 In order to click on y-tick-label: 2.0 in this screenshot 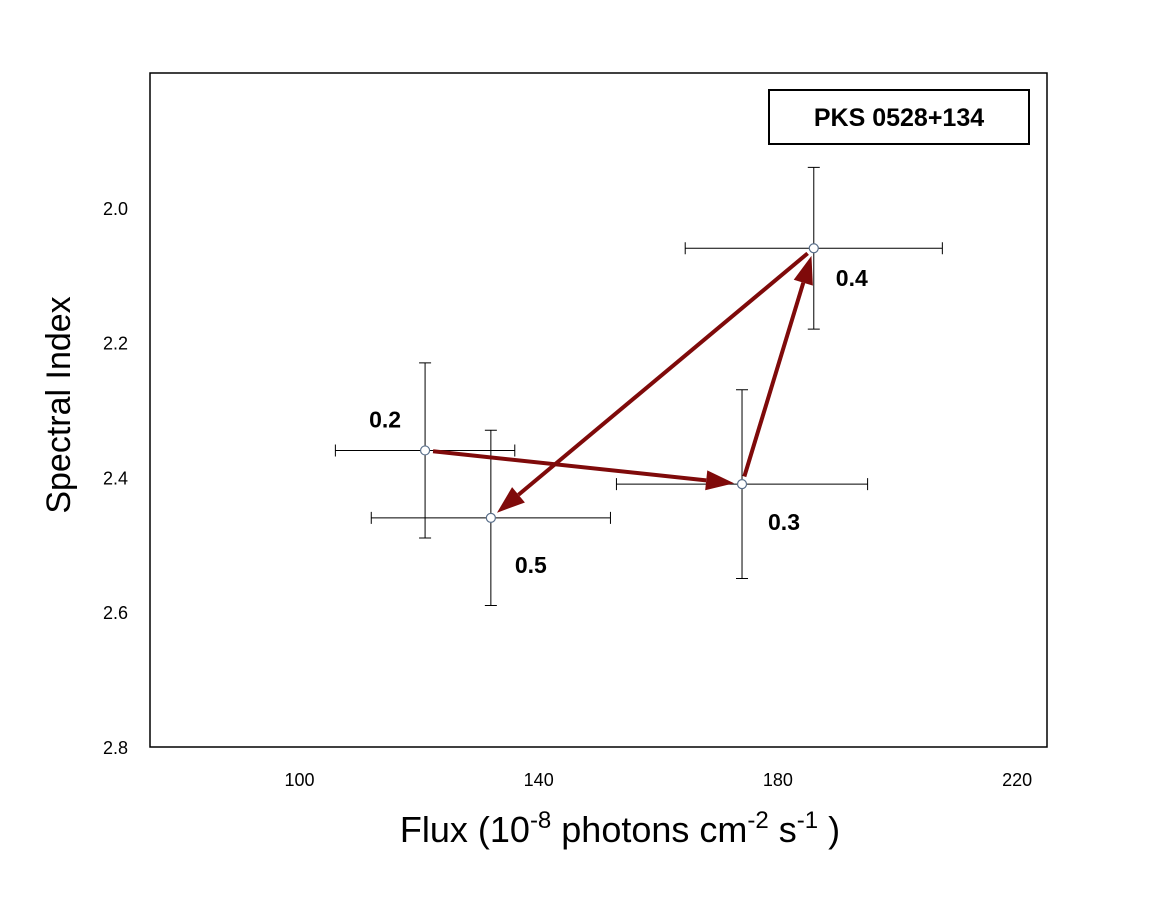, I will do `click(115, 209)`.